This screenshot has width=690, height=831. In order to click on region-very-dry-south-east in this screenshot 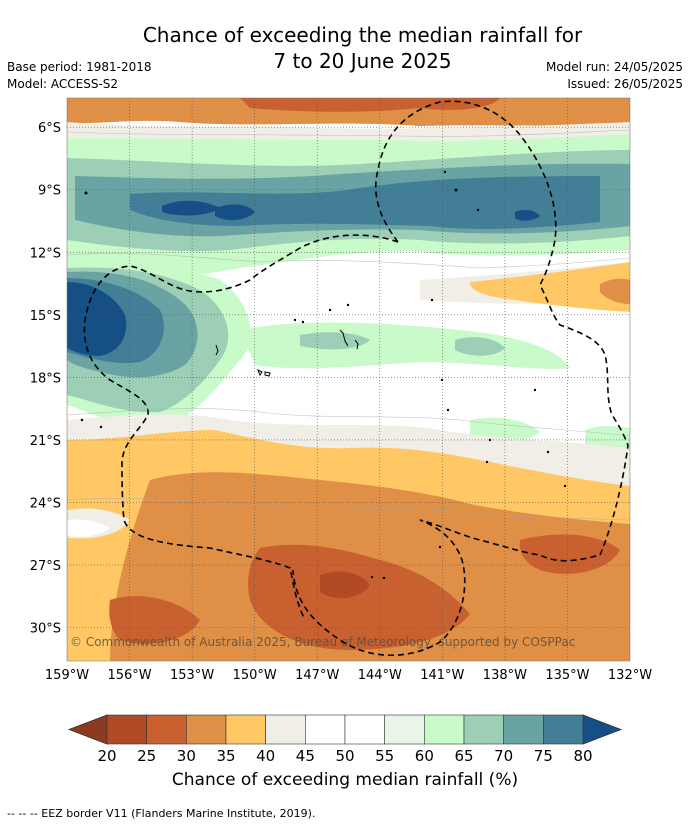, I will do `click(569, 554)`.